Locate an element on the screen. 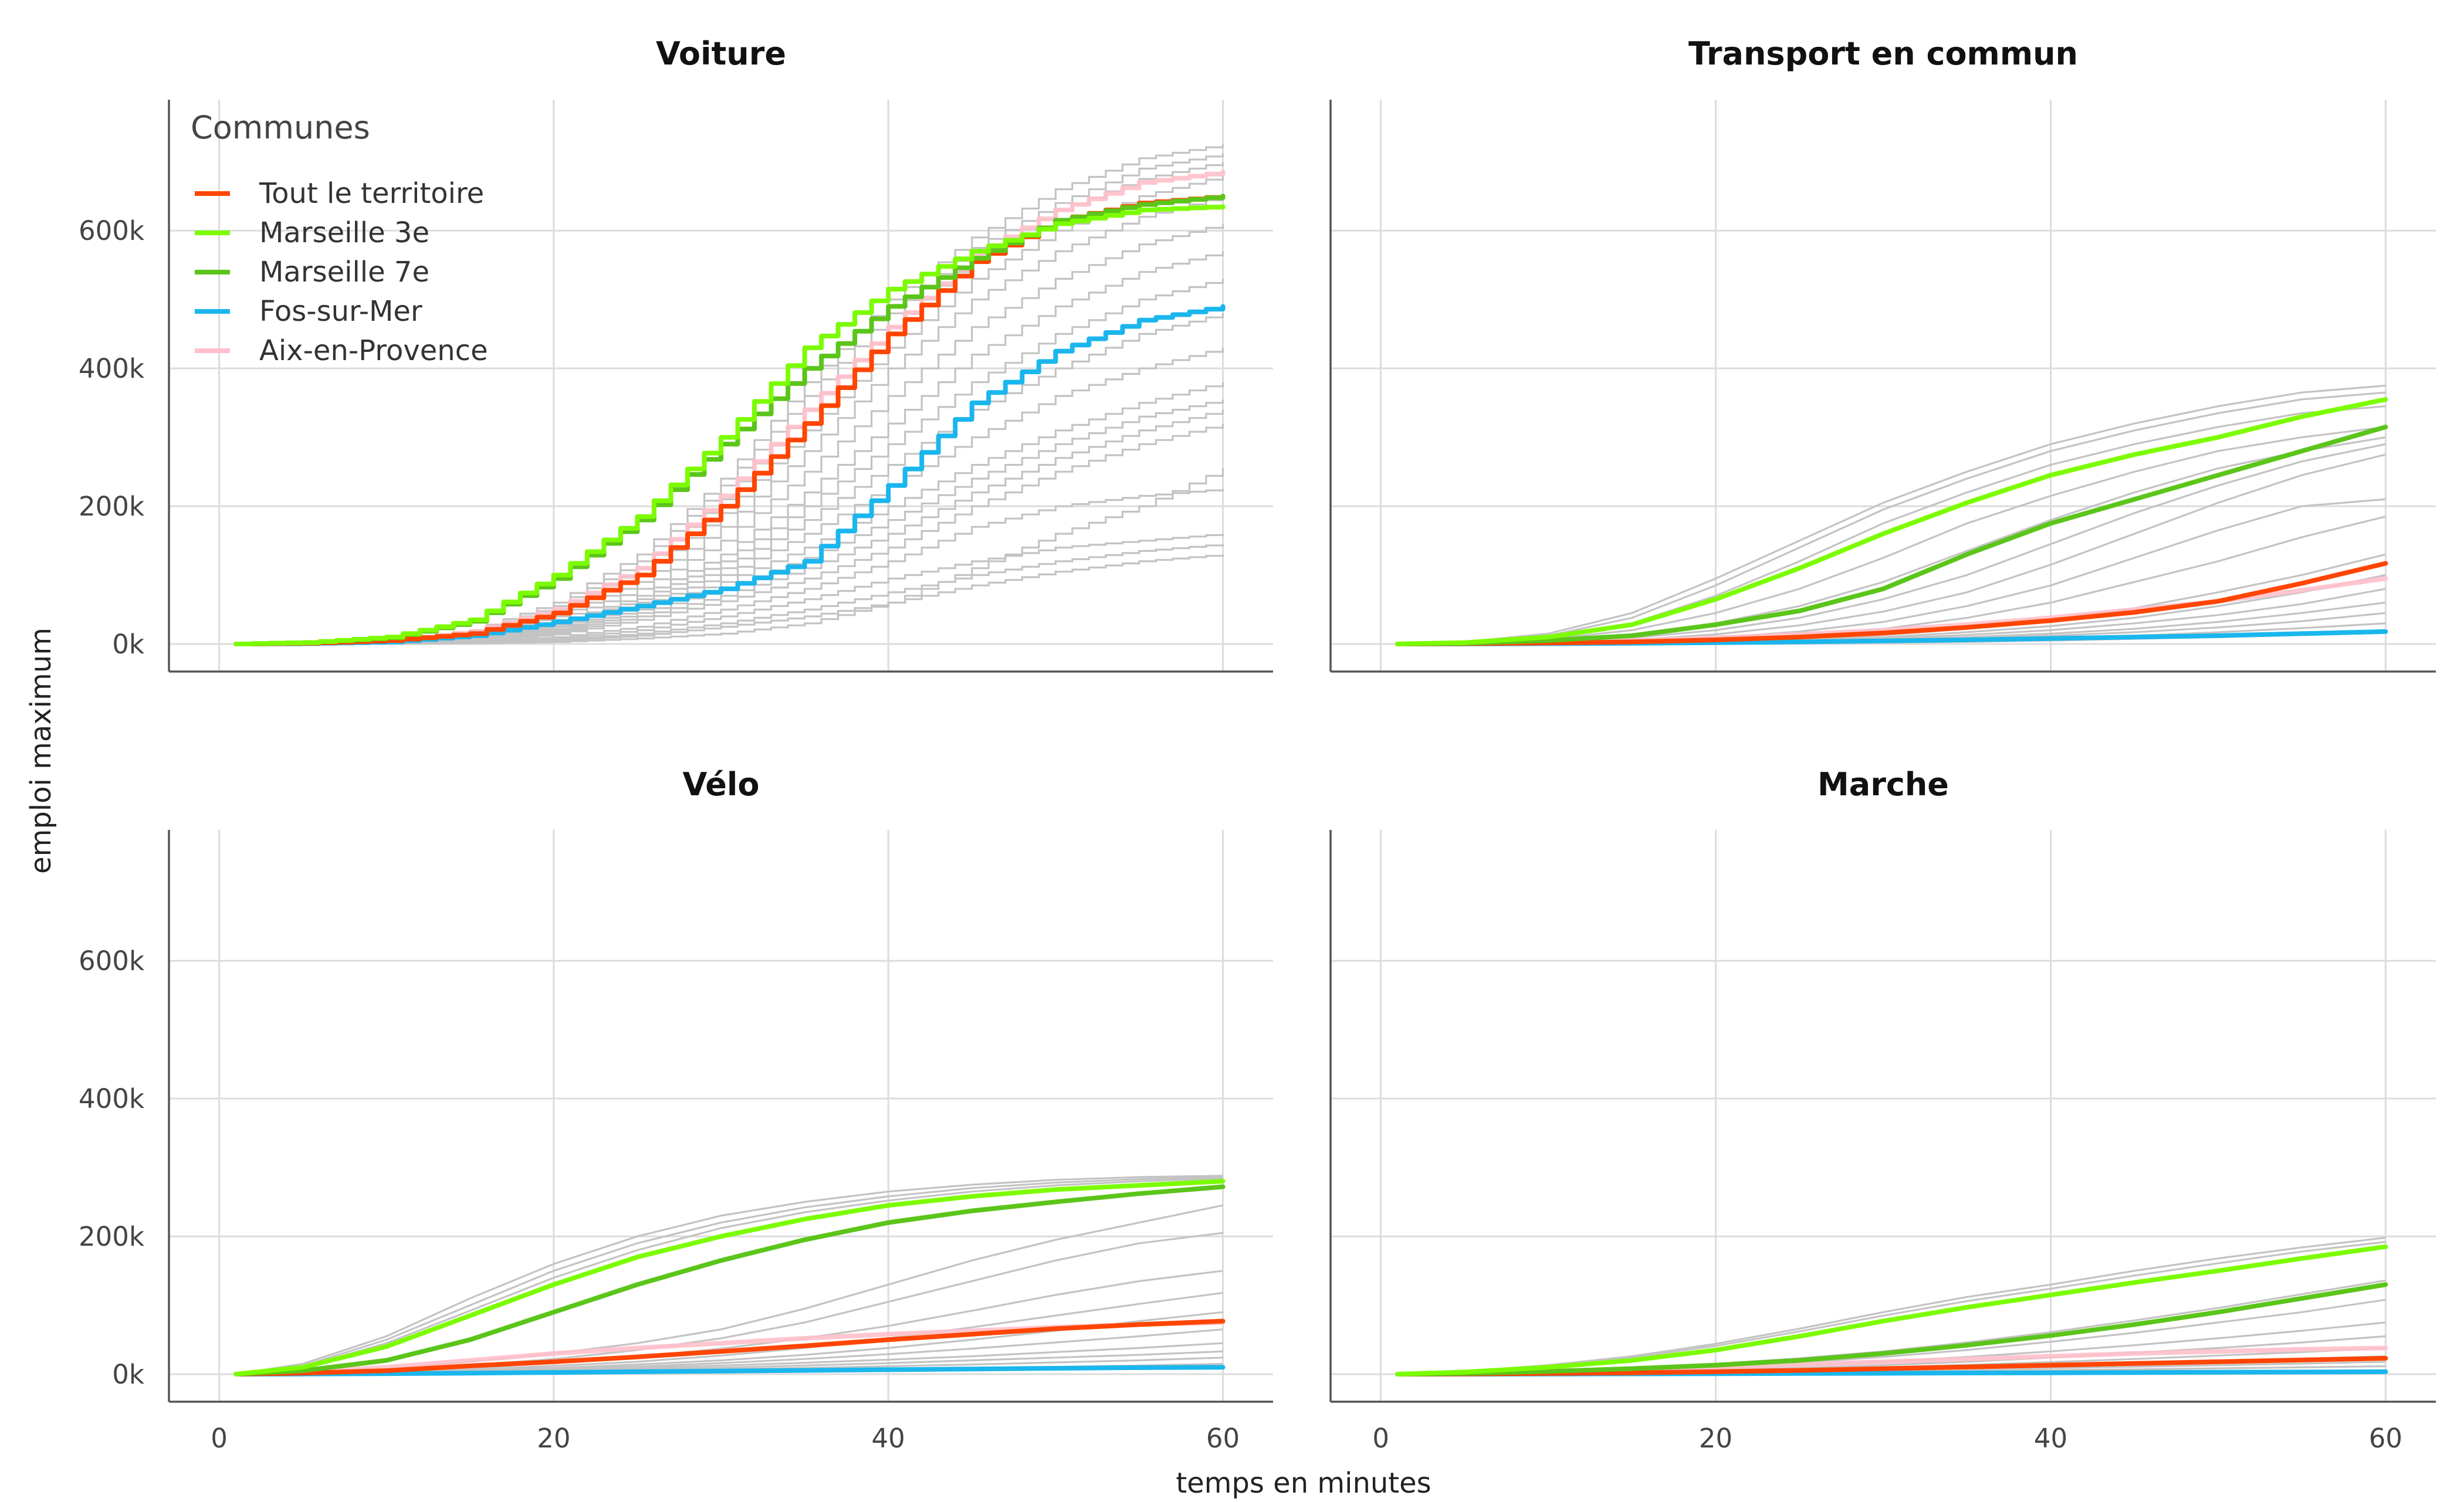  legend-item-fos-sur-mer: Fos-sur-Mer is located at coordinates (308, 311).